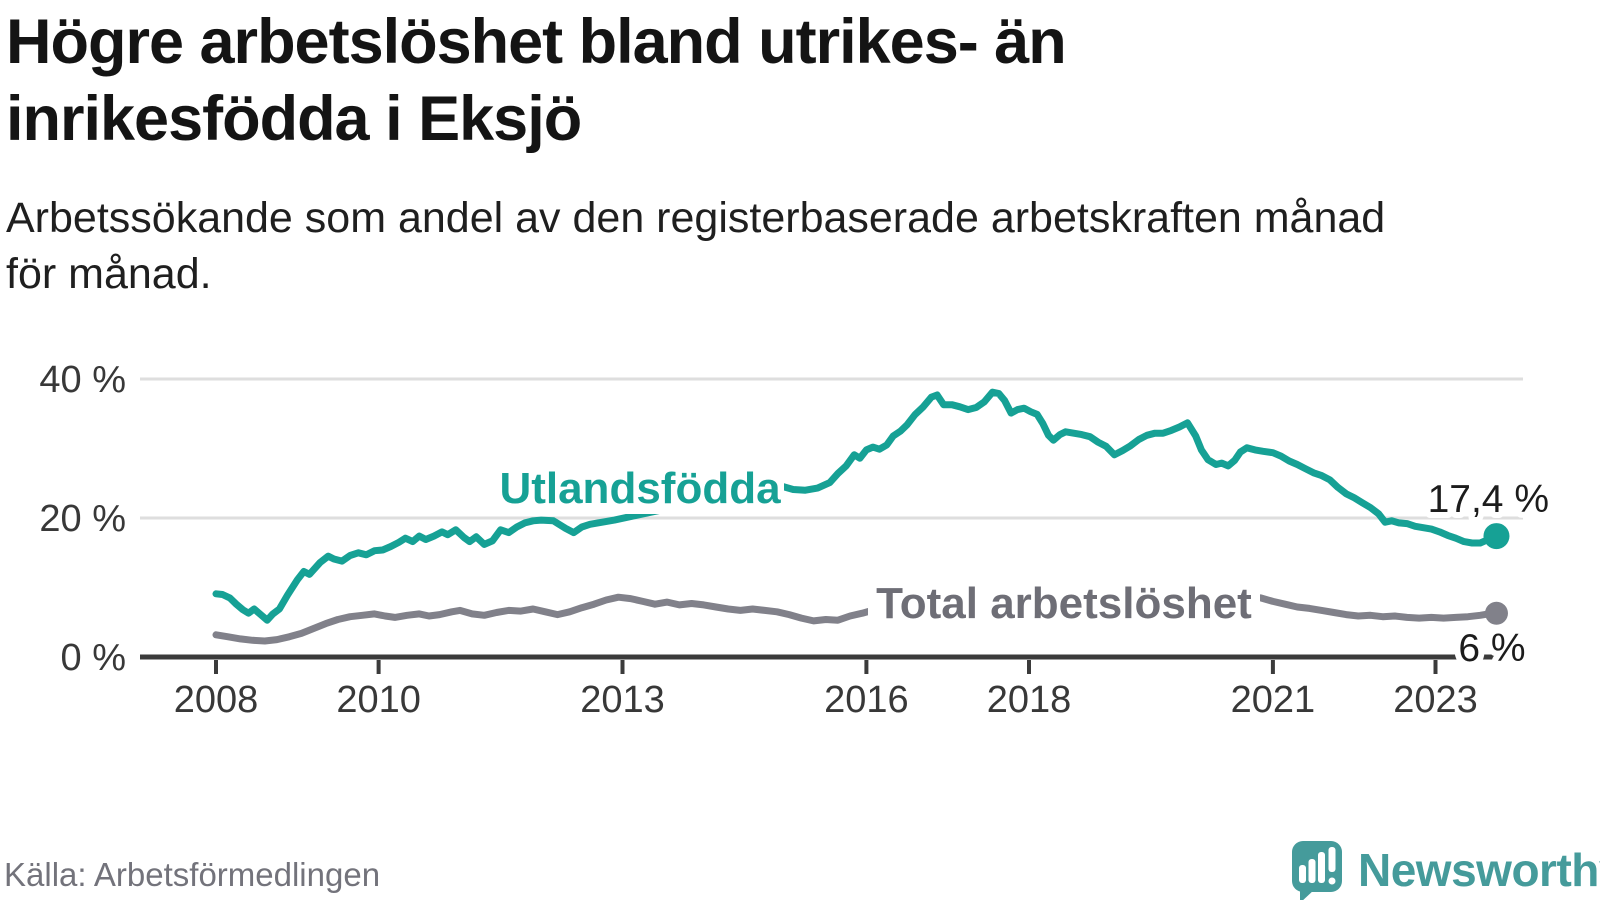  Describe the element at coordinates (1488, 499) in the screenshot. I see `end-value-label-foreign-born: 17,4 %` at that location.